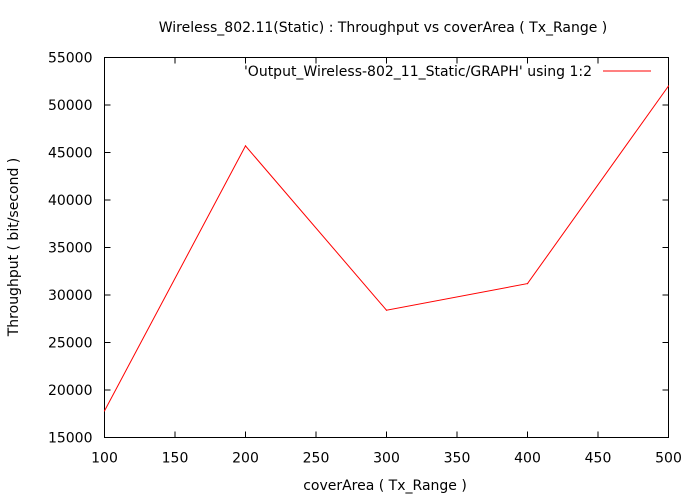 The image size is (700, 500). I want to click on x-tick-label: 200, so click(245, 459).